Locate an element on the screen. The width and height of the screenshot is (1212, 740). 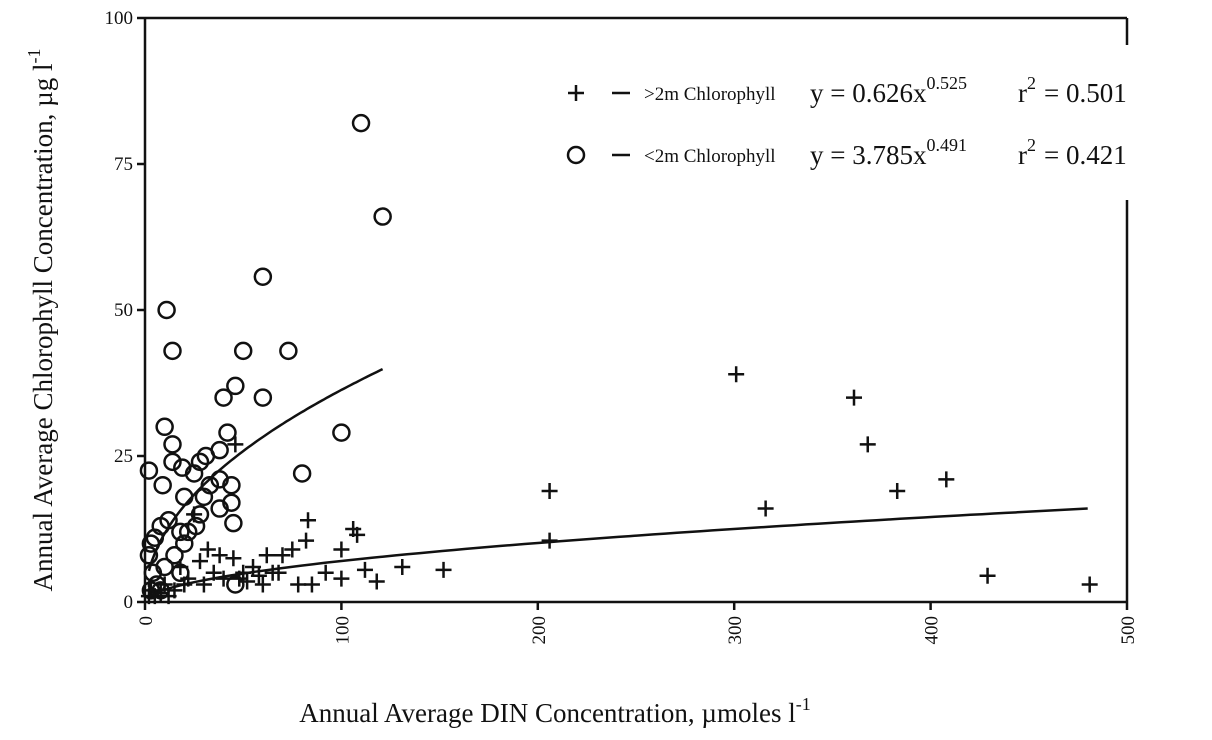
y-tick-label: 0 is located at coordinates (129, 602).